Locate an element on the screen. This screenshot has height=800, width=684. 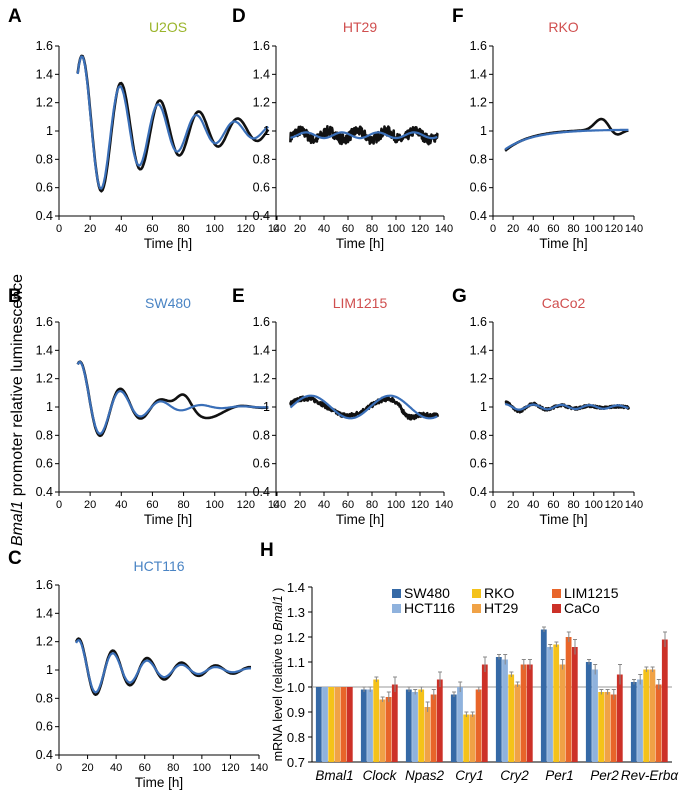
main-y-axis-label-gene: Bmal1 is located at coordinates (17, 523).